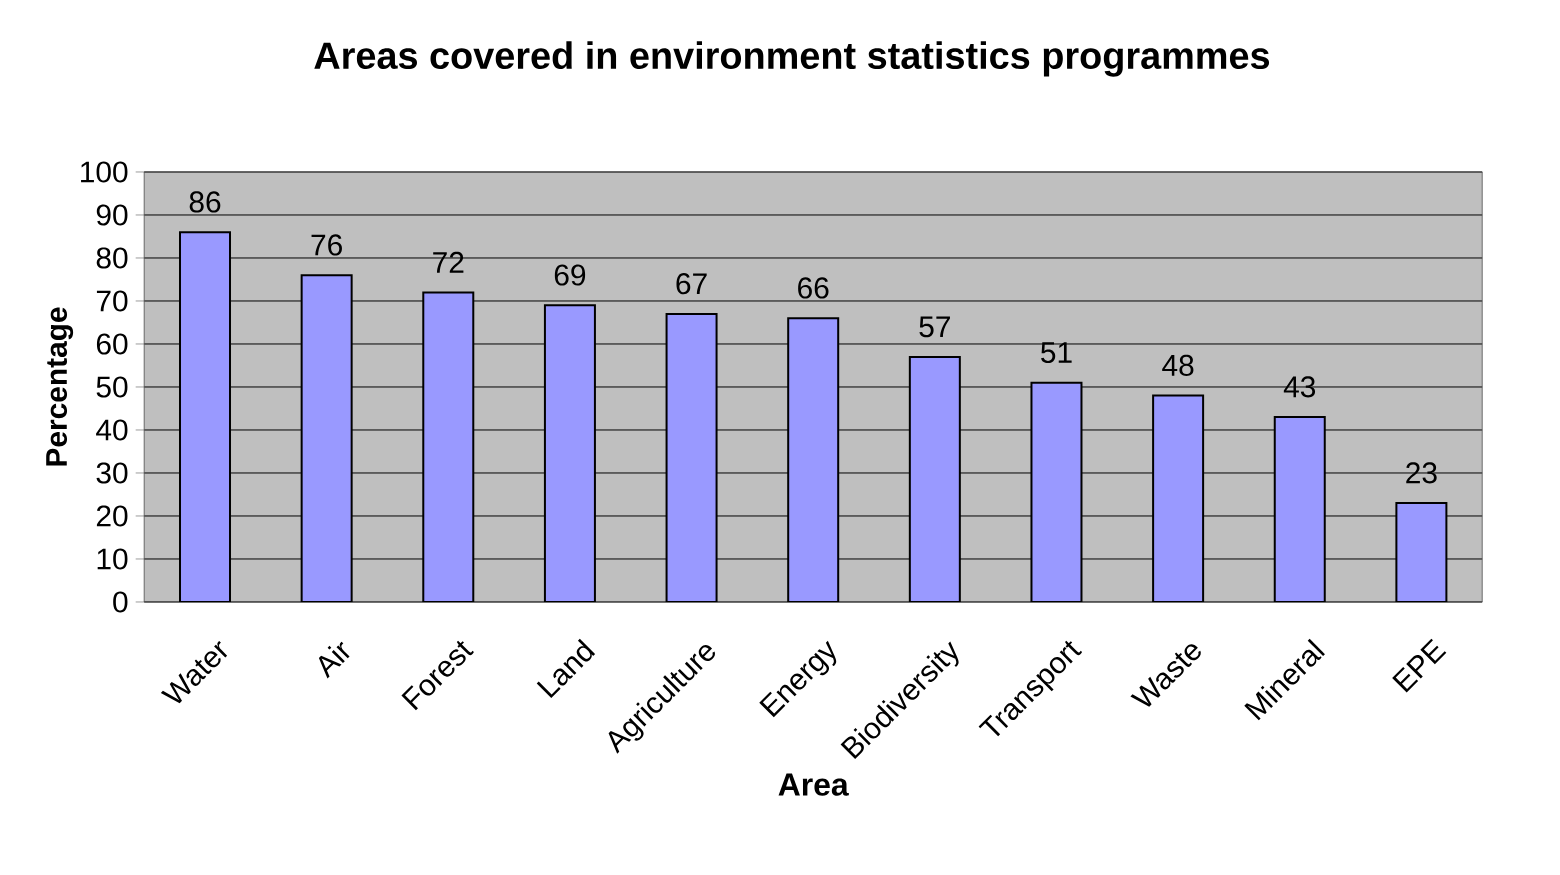  What do you see at coordinates (112, 473) in the screenshot?
I see `y-tick-label: 30` at bounding box center [112, 473].